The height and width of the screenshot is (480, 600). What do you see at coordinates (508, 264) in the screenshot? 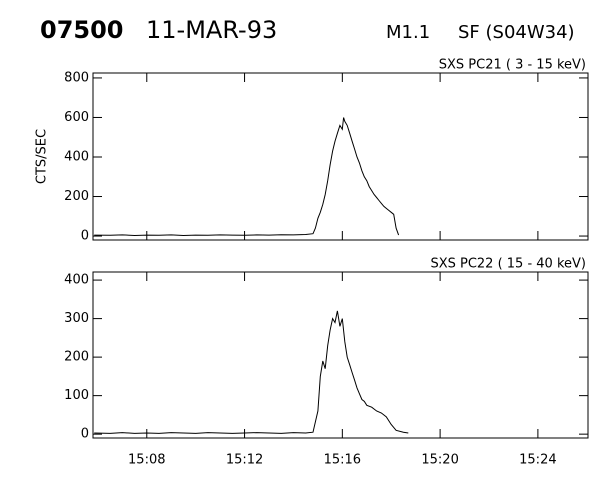
I see `panel-title: SXS PC22 ( 15 - 40 keV)` at bounding box center [508, 264].